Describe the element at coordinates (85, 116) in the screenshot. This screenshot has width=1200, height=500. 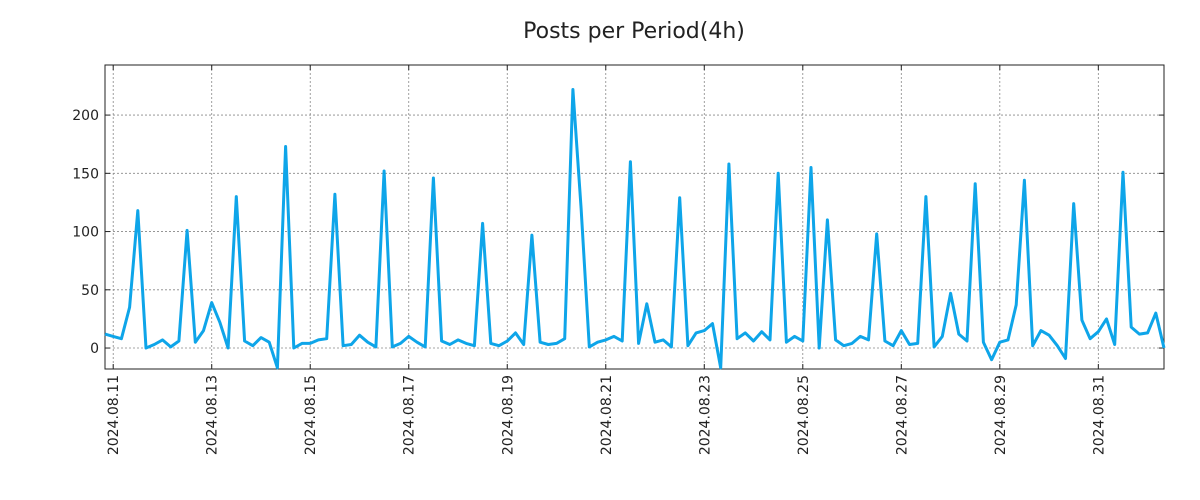
I see `y-tick-label: 200` at that location.